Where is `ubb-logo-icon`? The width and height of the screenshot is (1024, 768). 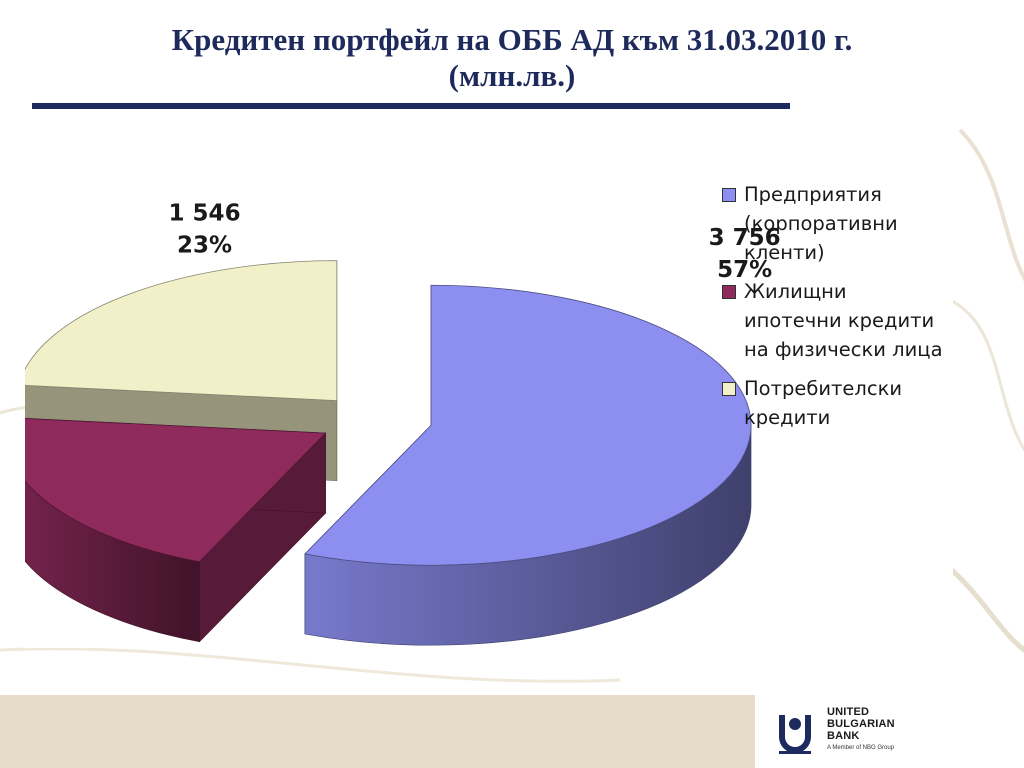 ubb-logo-icon is located at coordinates (795, 732).